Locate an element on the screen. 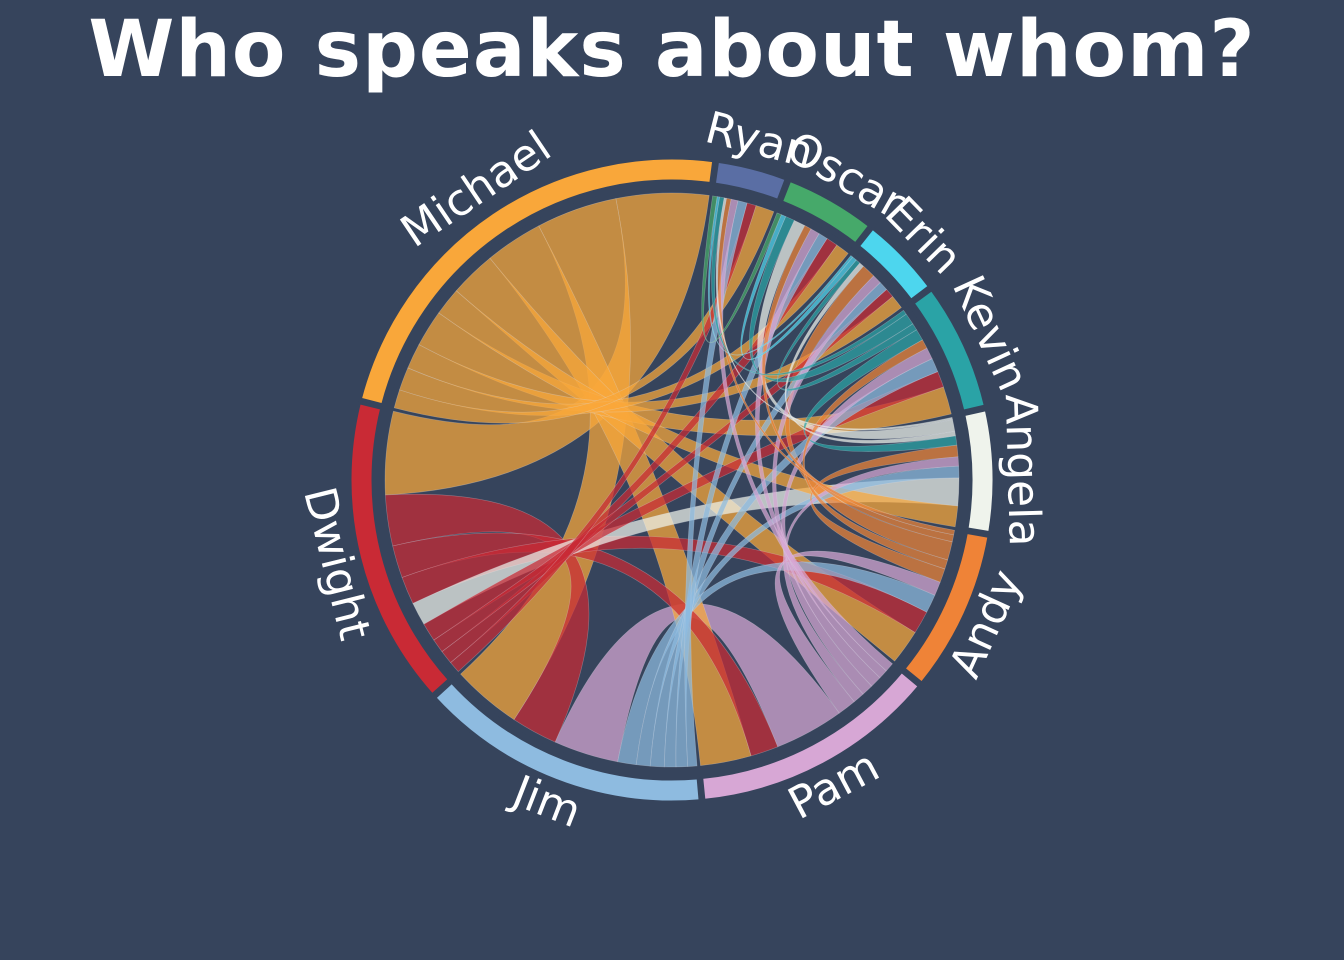  ribbon-andy-kevin is located at coordinates (875, 454).